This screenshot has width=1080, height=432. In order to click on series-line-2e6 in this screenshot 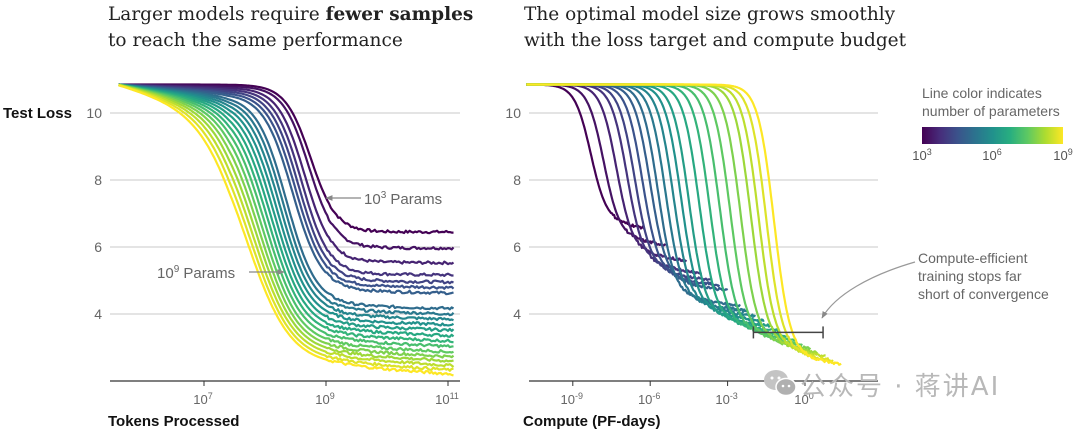, I will do `click(649, 205)`.